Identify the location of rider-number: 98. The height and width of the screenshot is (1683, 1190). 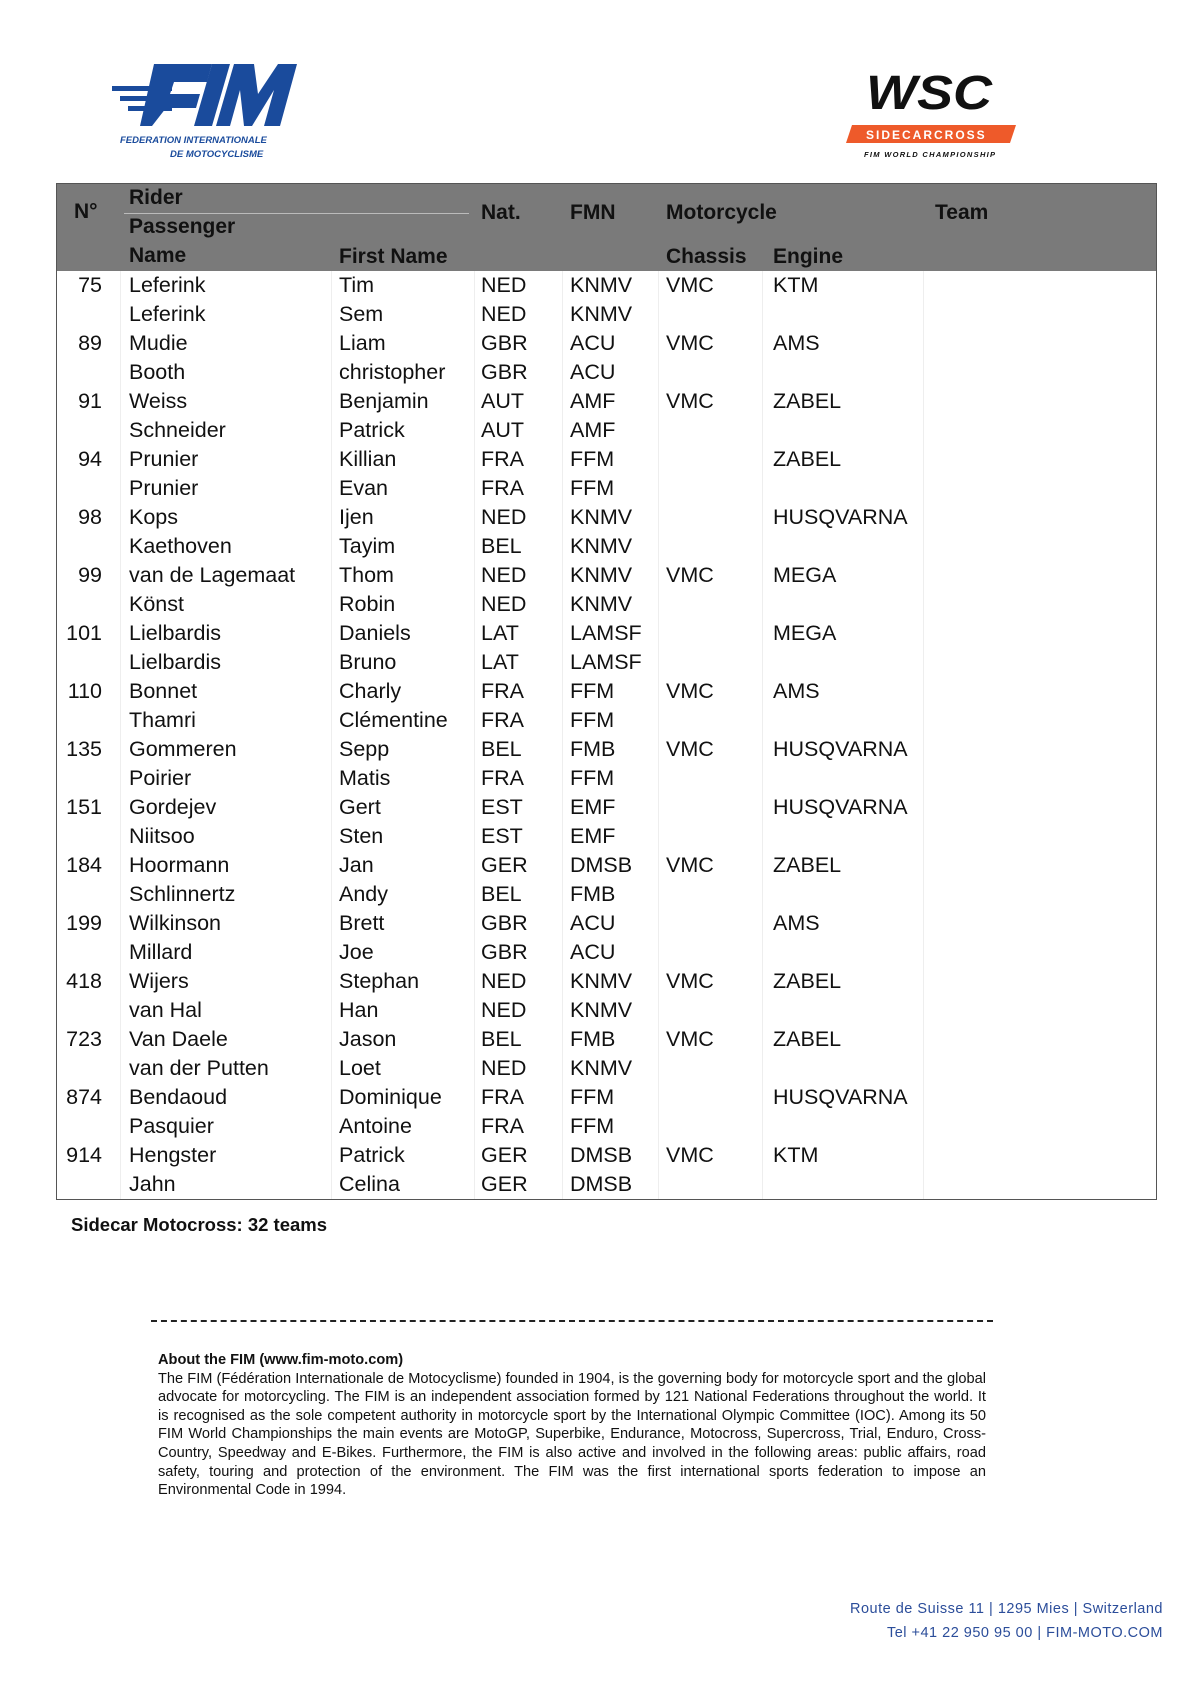
(90, 517).